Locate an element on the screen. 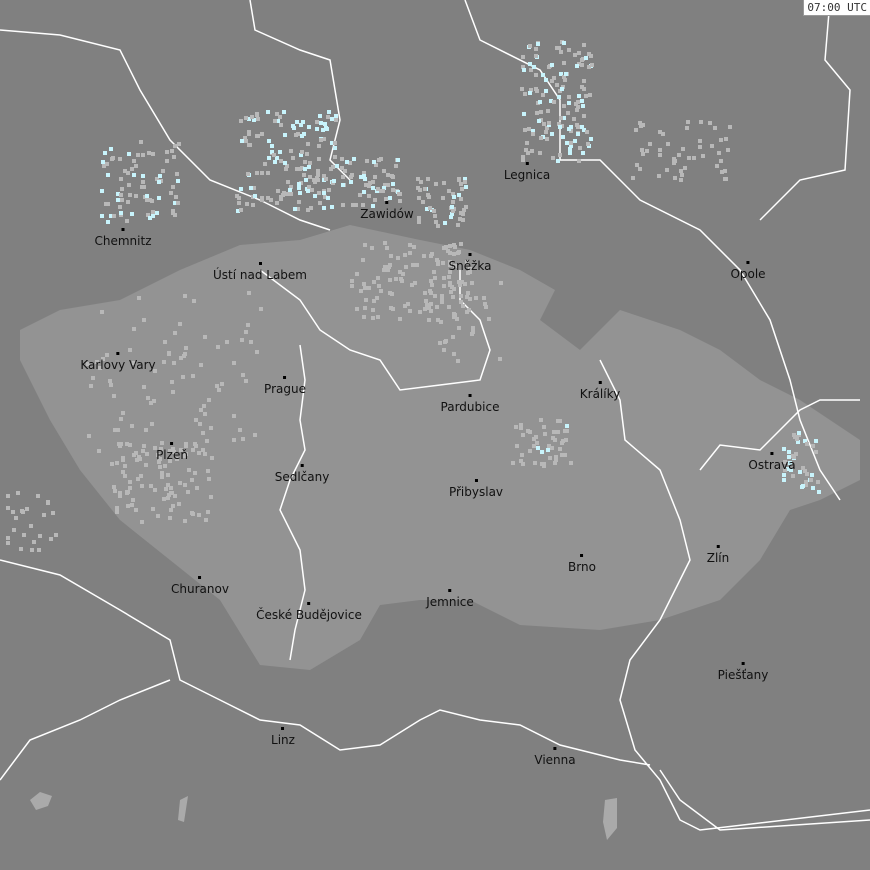 The image size is (870, 870). city-marker: Pardubice is located at coordinates (470, 404).